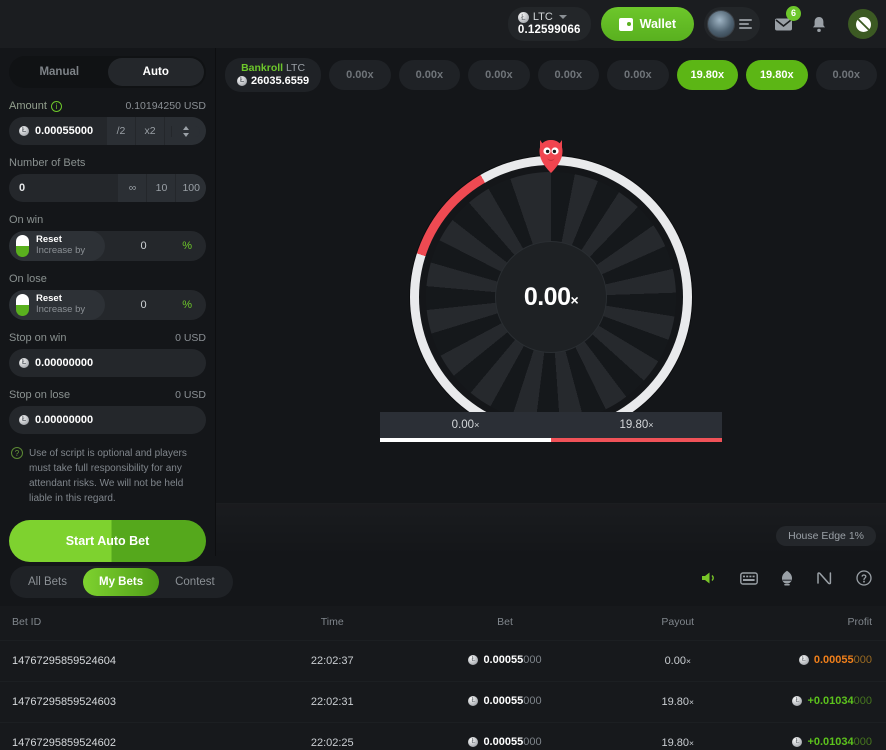 The width and height of the screenshot is (886, 750). I want to click on trophy-button, so click(787, 578).